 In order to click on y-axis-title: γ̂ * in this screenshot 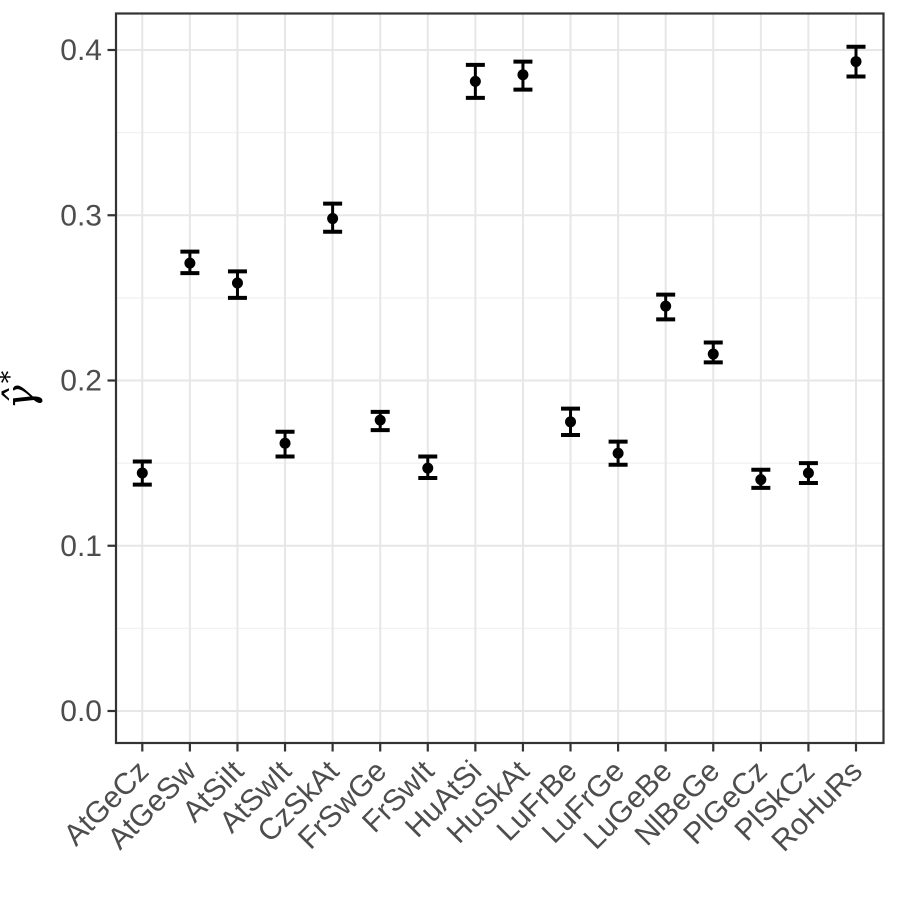, I will do `click(22, 389)`.